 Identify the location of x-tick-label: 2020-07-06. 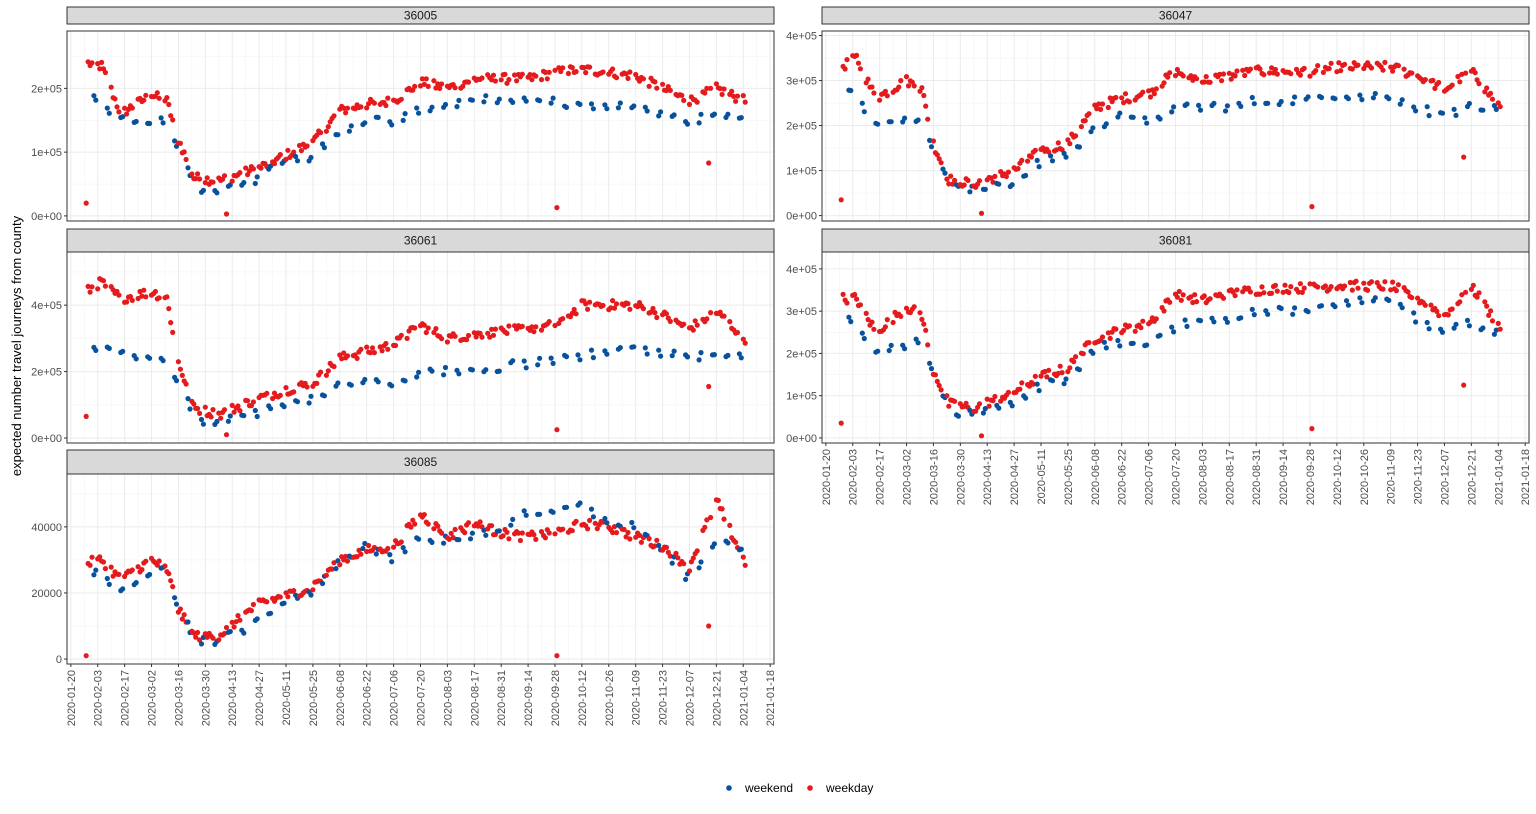
(395, 698).